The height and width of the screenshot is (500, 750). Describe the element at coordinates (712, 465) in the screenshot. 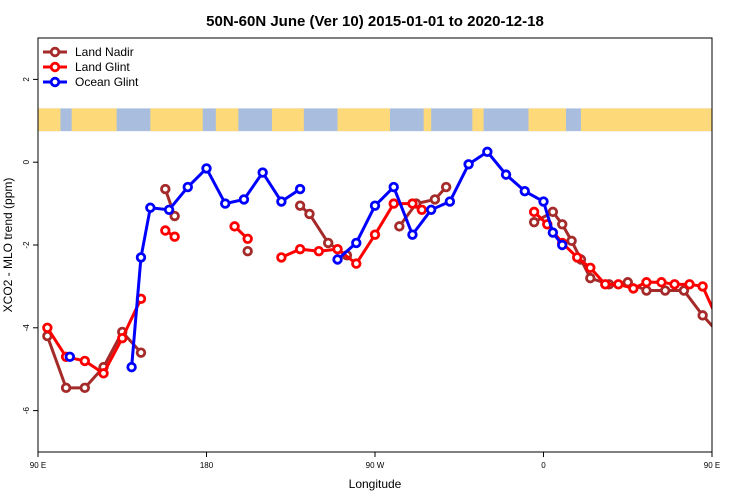

I see `x-tick-label-4: 90 E` at that location.